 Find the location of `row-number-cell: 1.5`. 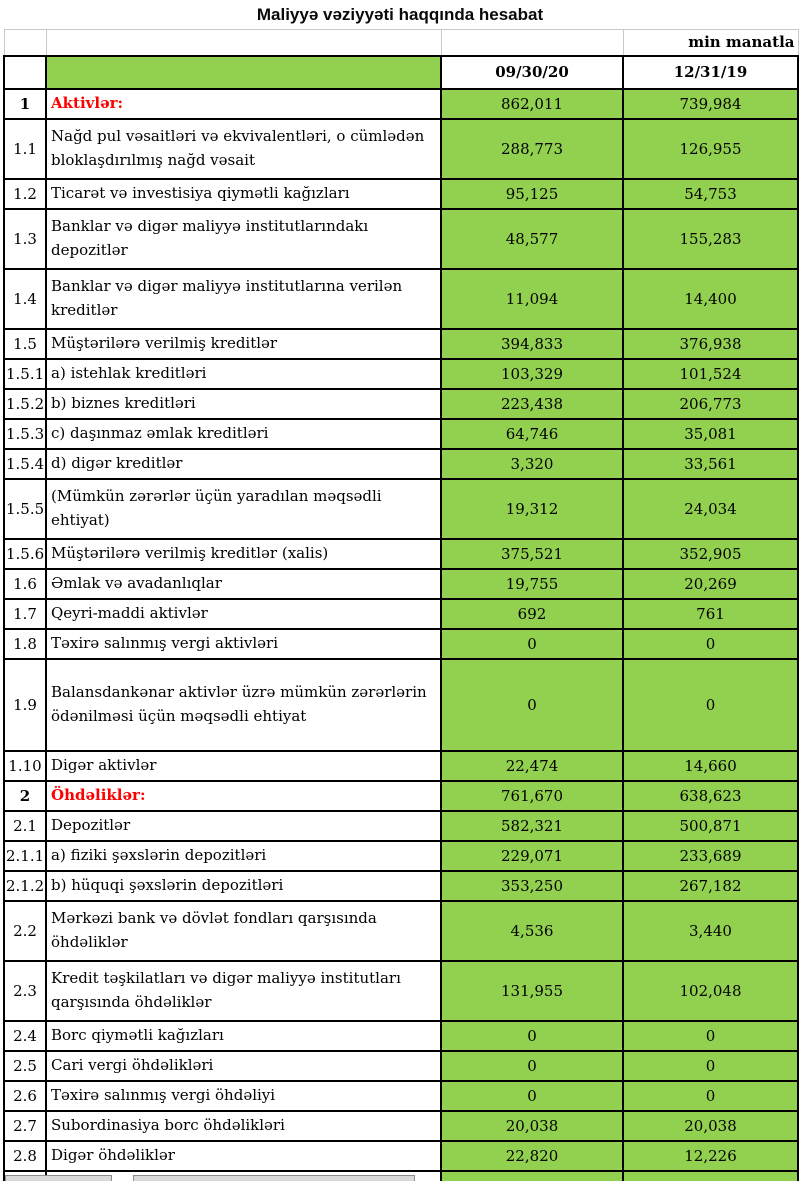

row-number-cell: 1.5 is located at coordinates (25, 343).